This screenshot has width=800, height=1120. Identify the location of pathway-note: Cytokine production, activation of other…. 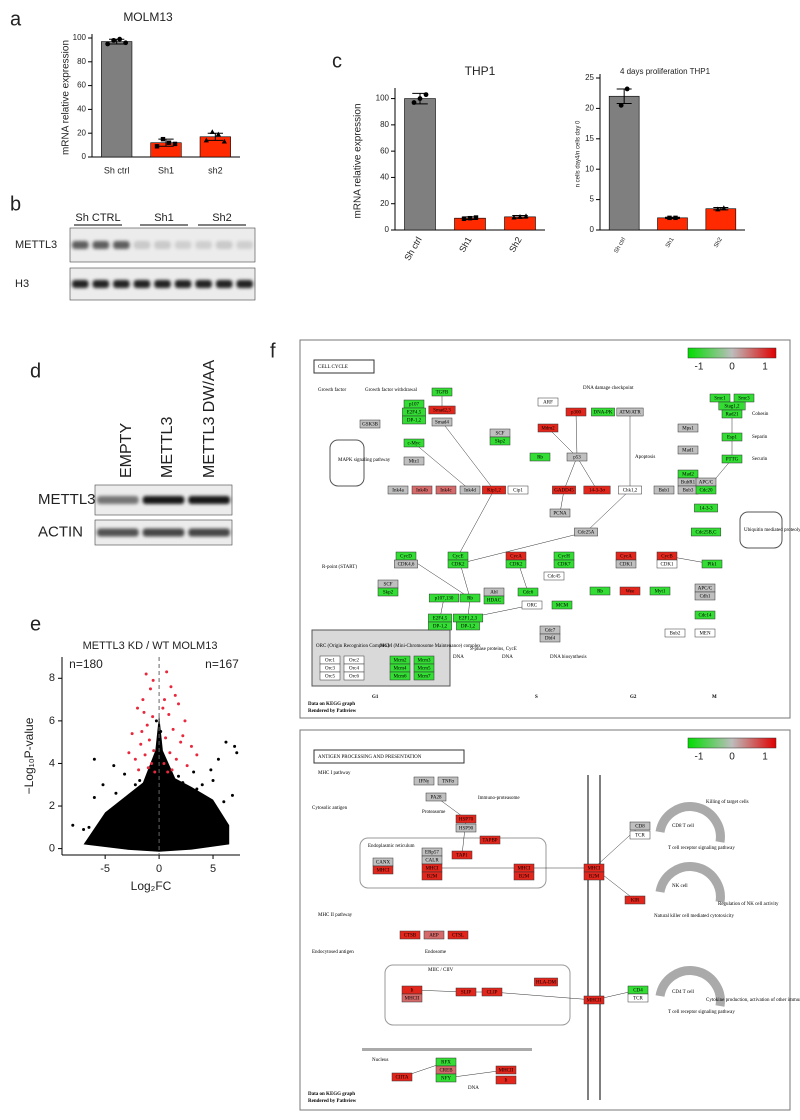
(753, 1000).